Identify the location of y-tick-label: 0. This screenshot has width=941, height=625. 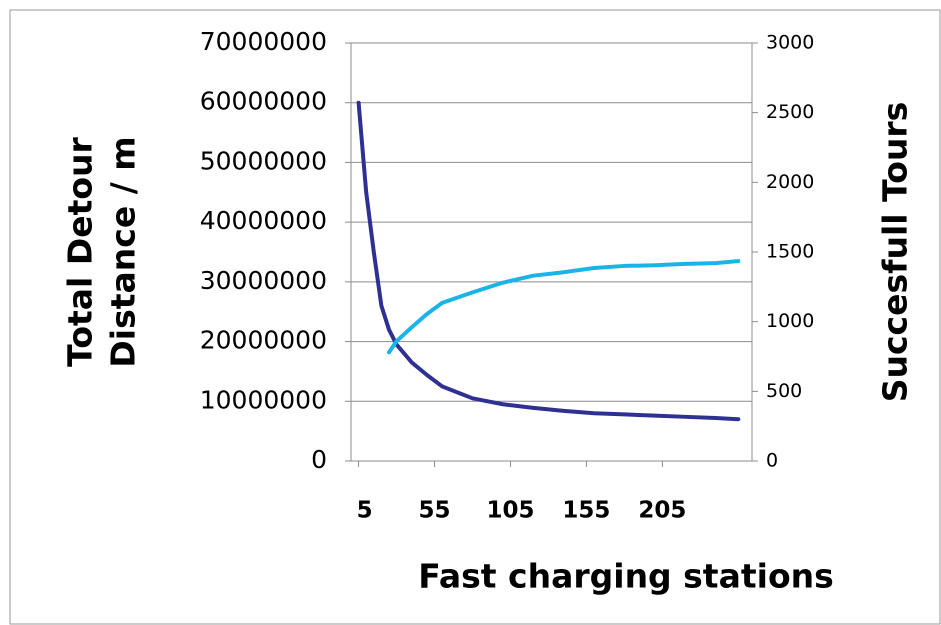
(319, 459).